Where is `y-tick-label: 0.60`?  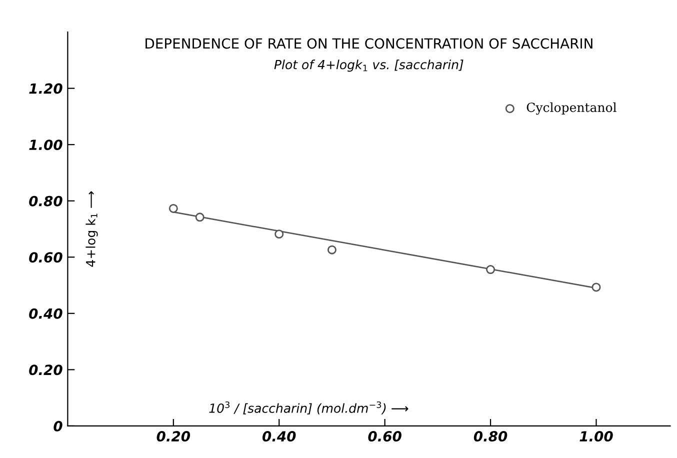
y-tick-label: 0.60 is located at coordinates (45, 257).